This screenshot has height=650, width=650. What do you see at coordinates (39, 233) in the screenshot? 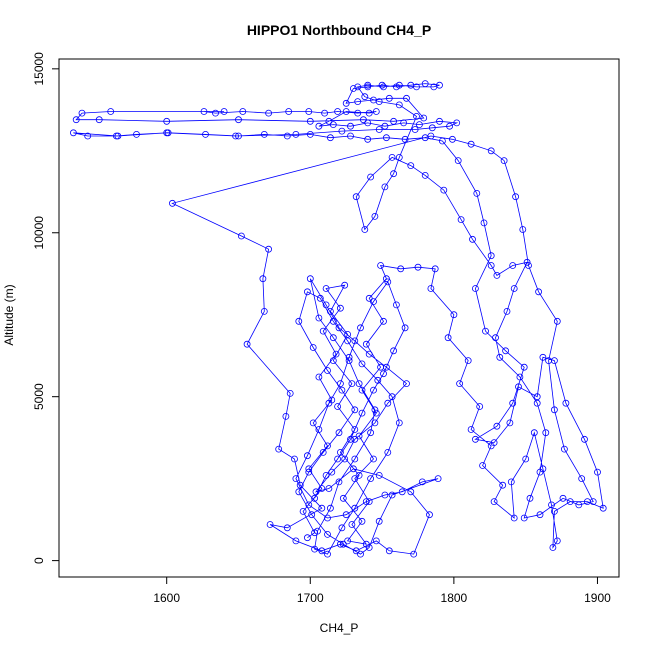
I see `y-tick-label: 10000` at bounding box center [39, 233].